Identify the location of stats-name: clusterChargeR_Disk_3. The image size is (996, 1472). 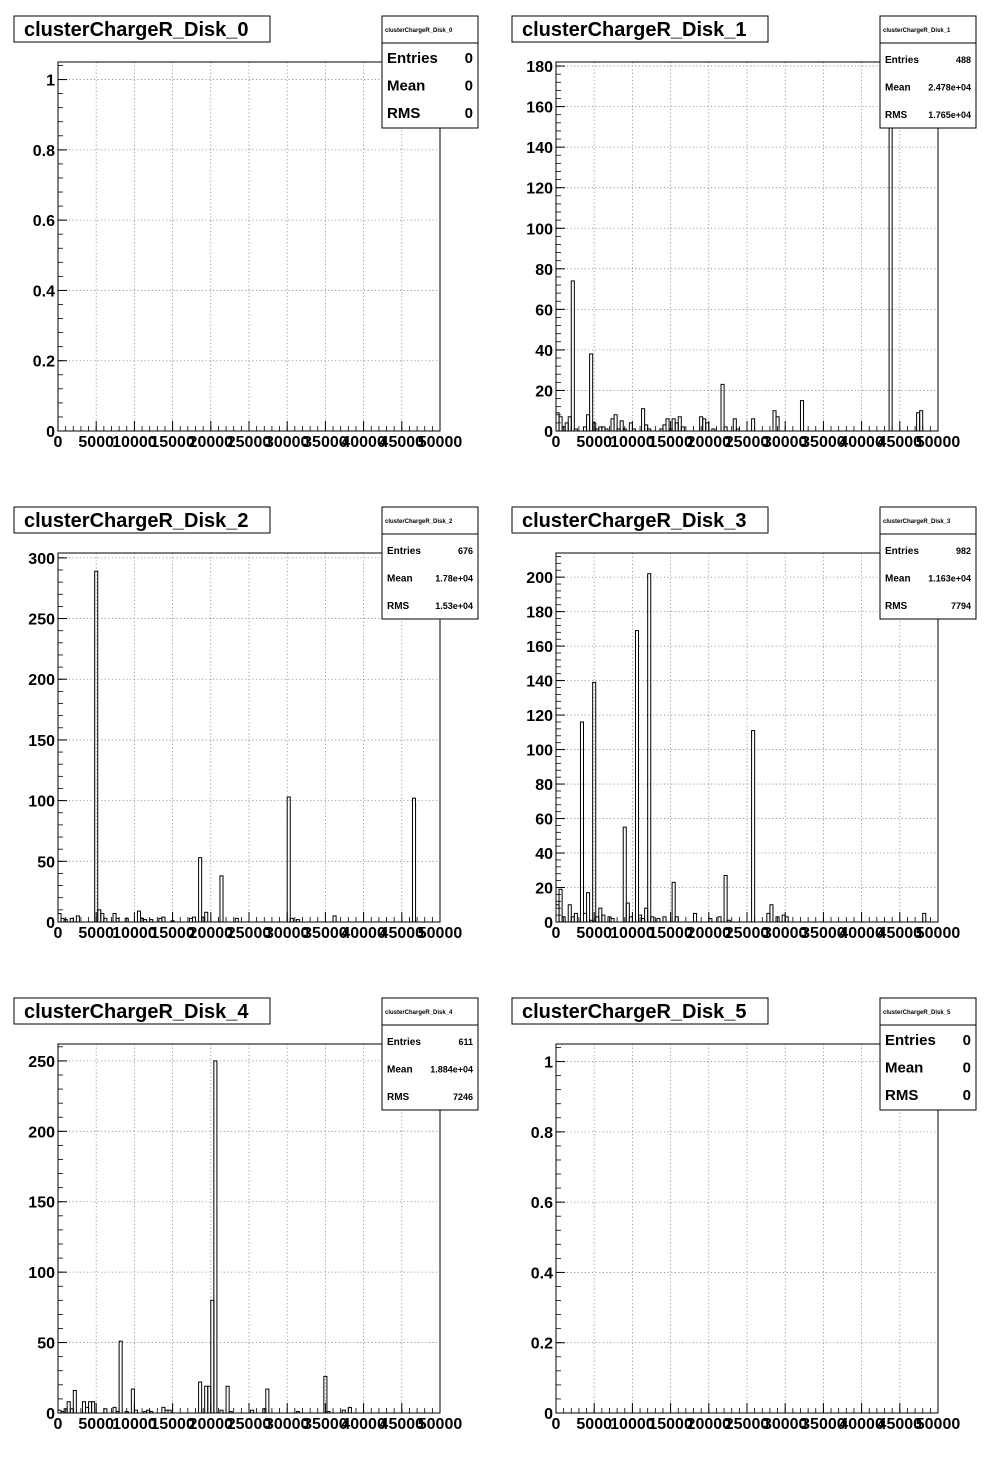
(917, 522).